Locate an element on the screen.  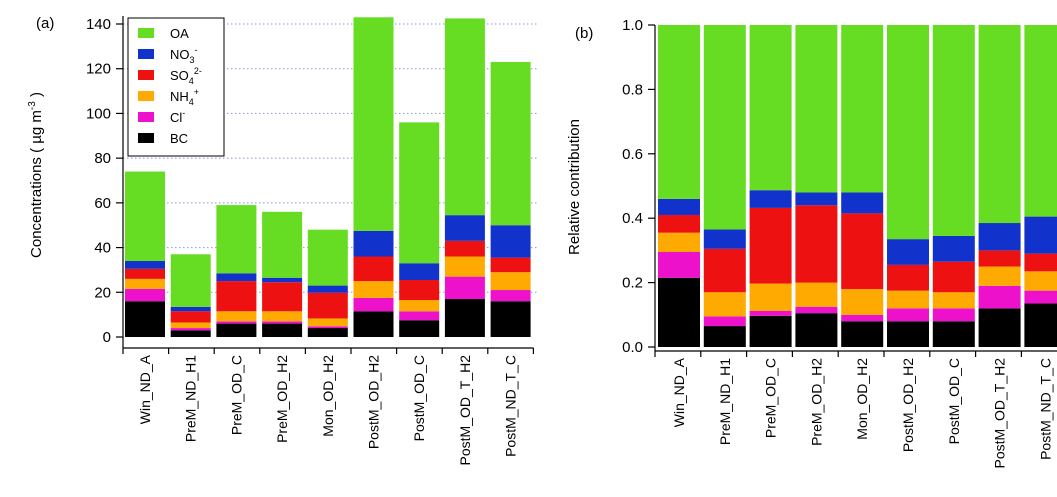
segment-so42-postm-nd-t-c is located at coordinates (510, 265).